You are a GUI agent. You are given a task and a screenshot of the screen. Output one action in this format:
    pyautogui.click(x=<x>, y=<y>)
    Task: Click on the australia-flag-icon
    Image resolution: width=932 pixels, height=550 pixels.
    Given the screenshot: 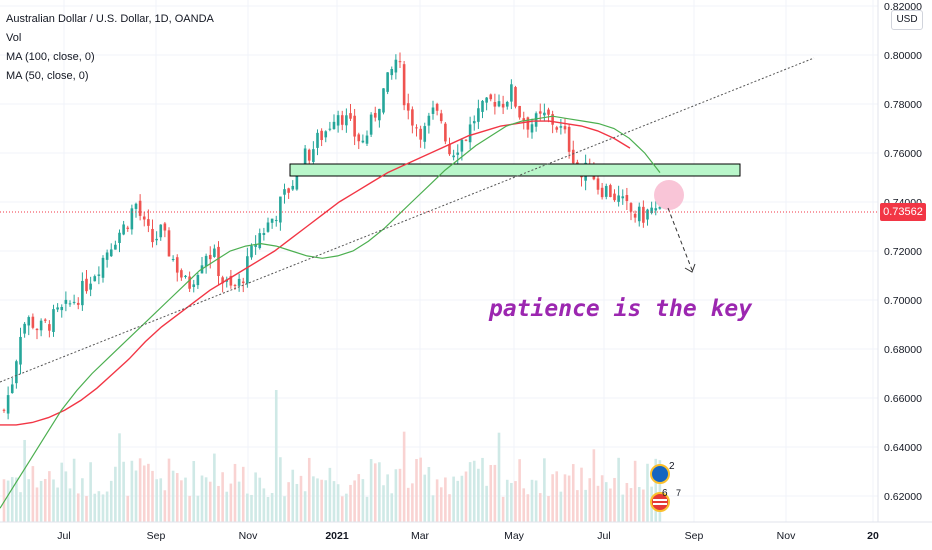 What is the action you would take?
    pyautogui.click(x=660, y=474)
    